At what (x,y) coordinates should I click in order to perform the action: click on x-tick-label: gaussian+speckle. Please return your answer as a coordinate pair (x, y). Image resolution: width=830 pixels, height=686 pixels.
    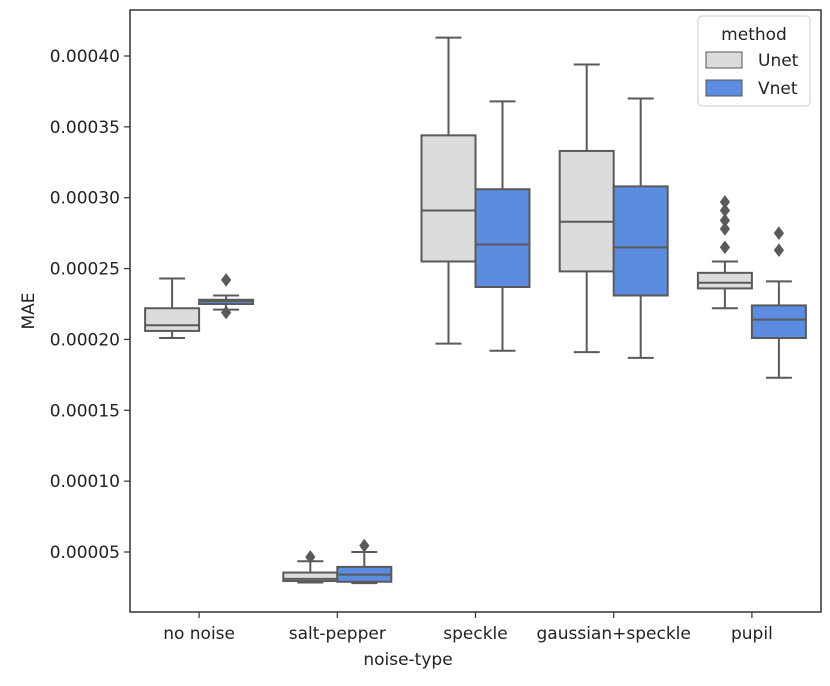
    Looking at the image, I should click on (614, 634).